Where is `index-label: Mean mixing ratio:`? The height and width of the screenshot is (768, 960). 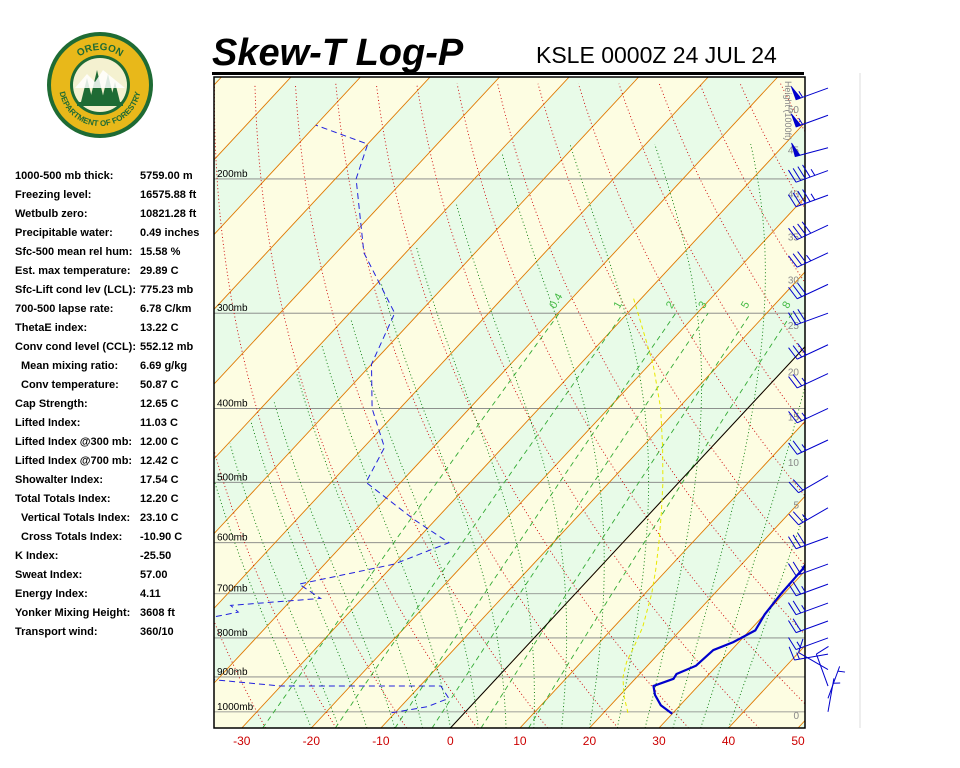 index-label: Mean mixing ratio: is located at coordinates (70, 366).